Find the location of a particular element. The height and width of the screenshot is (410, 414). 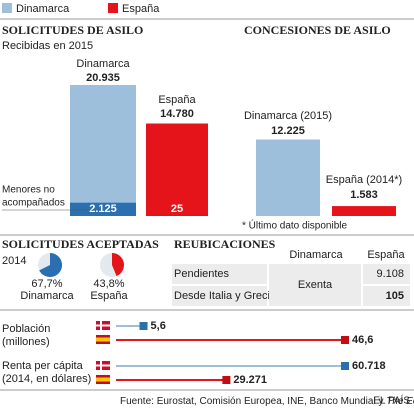

row-label: Desde Italia y Grecia is located at coordinates (225, 296).